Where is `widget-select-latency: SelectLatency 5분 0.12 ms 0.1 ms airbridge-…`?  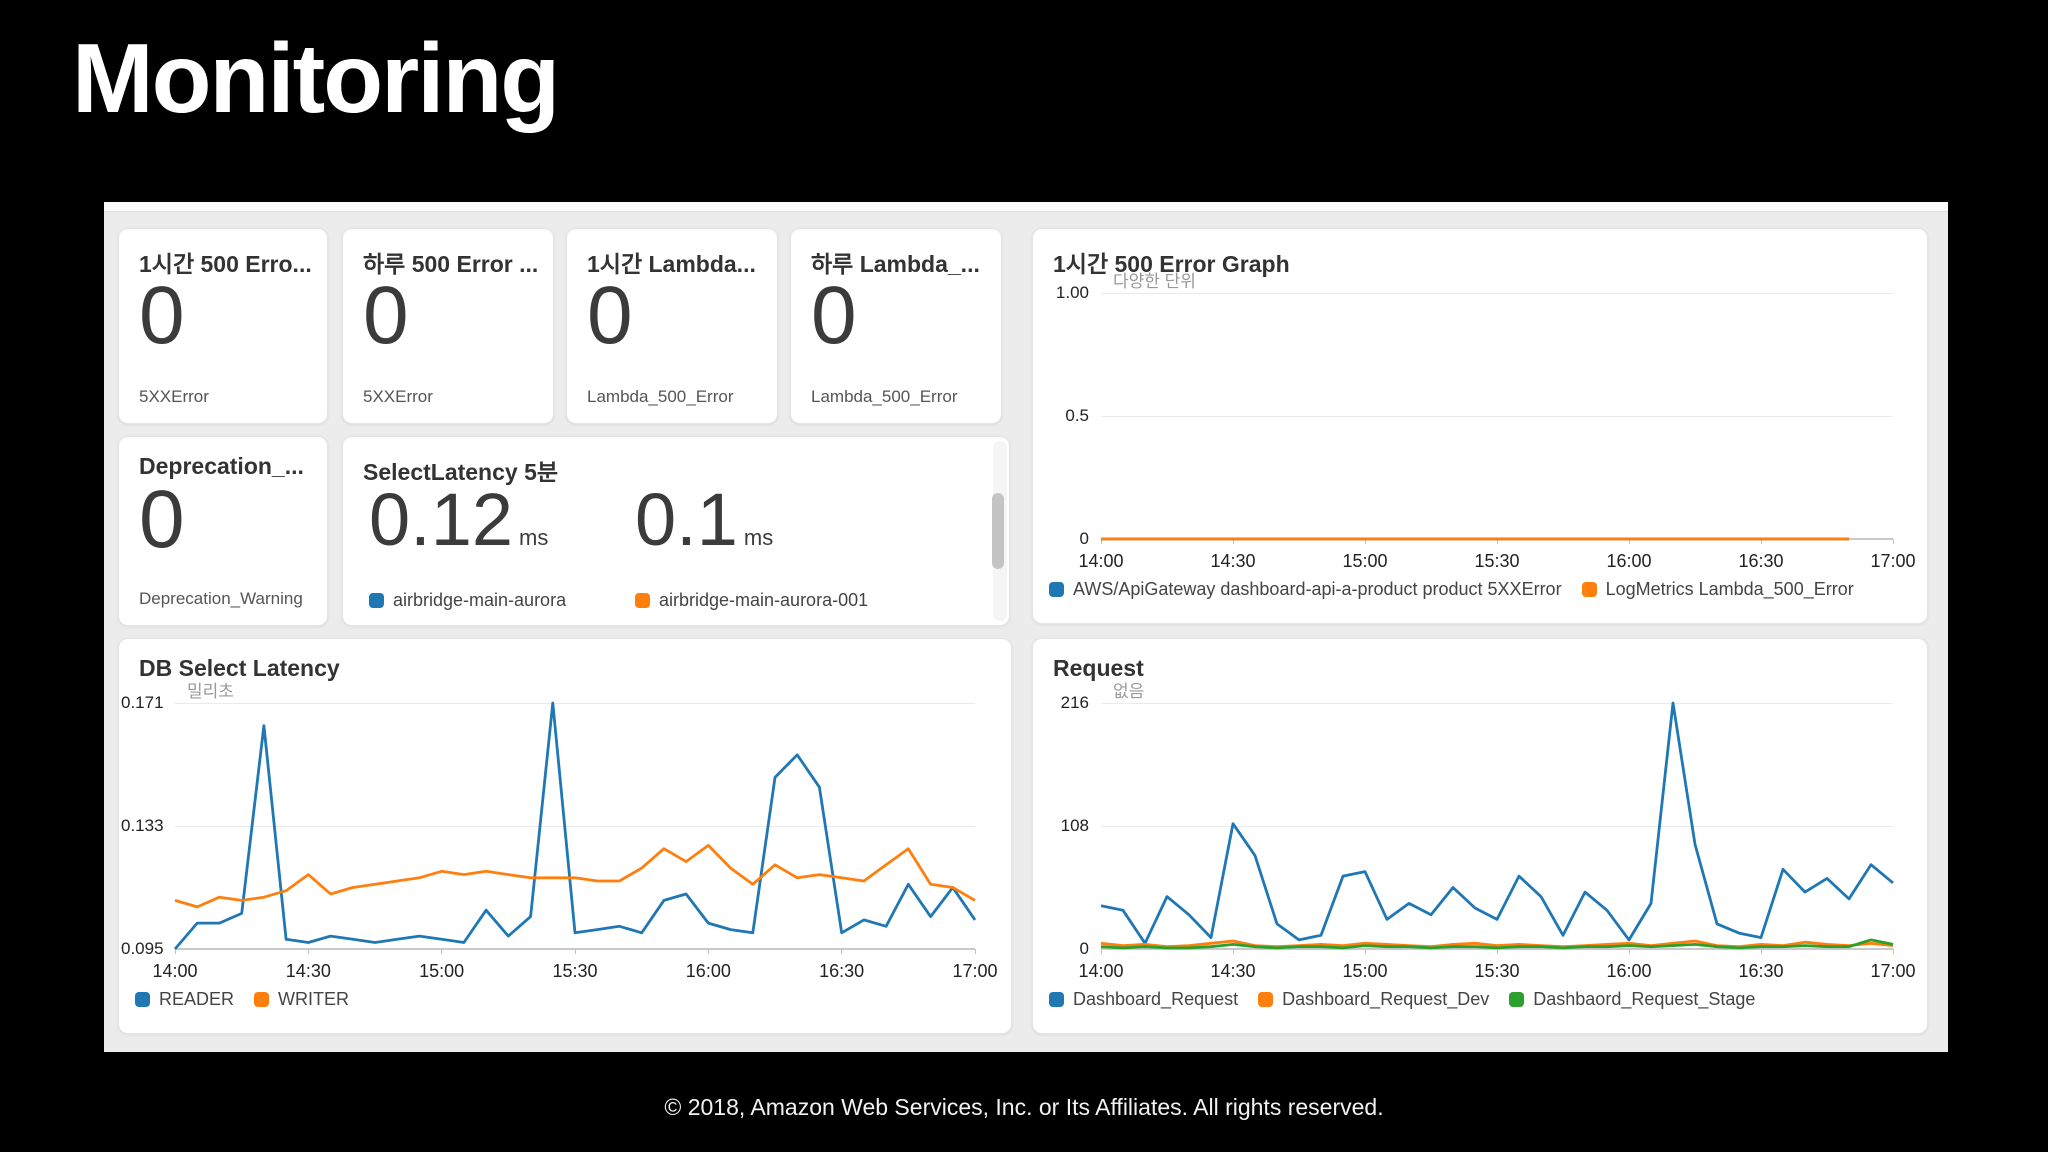
widget-select-latency: SelectLatency 5분 0.12 ms 0.1 ms airbridge-… is located at coordinates (676, 531).